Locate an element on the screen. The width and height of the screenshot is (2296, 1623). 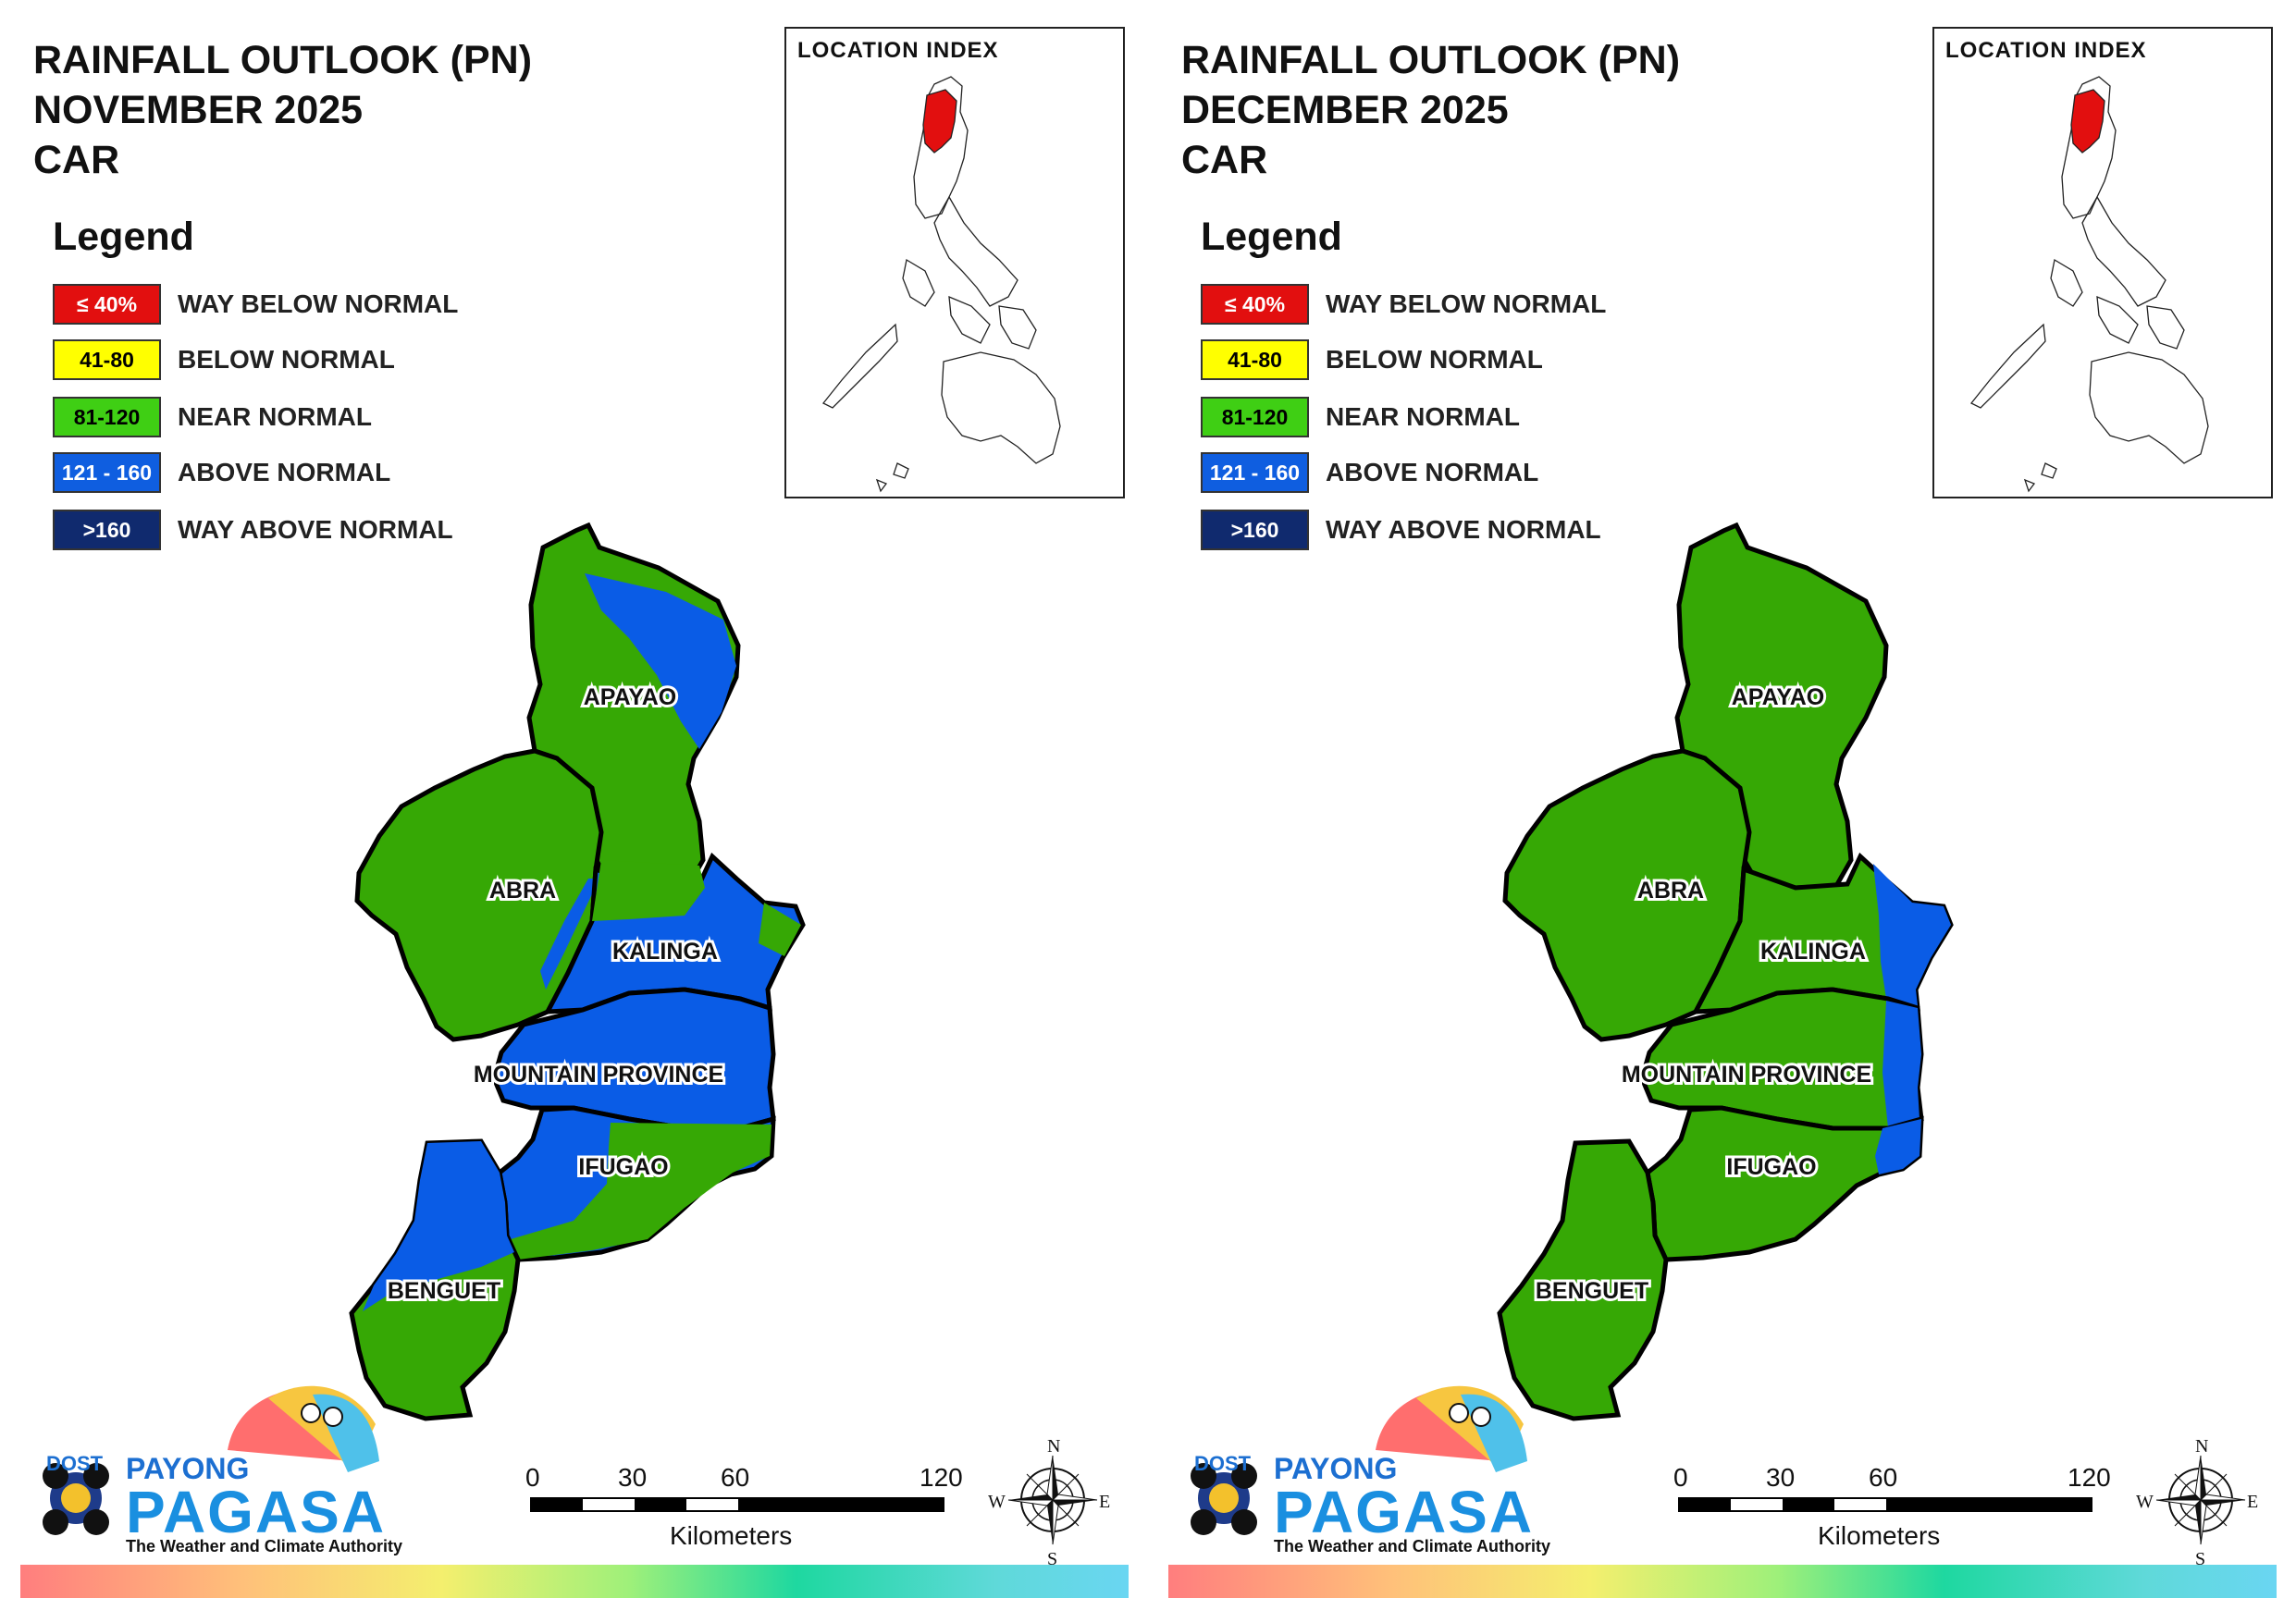
title-line-2: NOVEMBER 2025 is located at coordinates (198, 110).